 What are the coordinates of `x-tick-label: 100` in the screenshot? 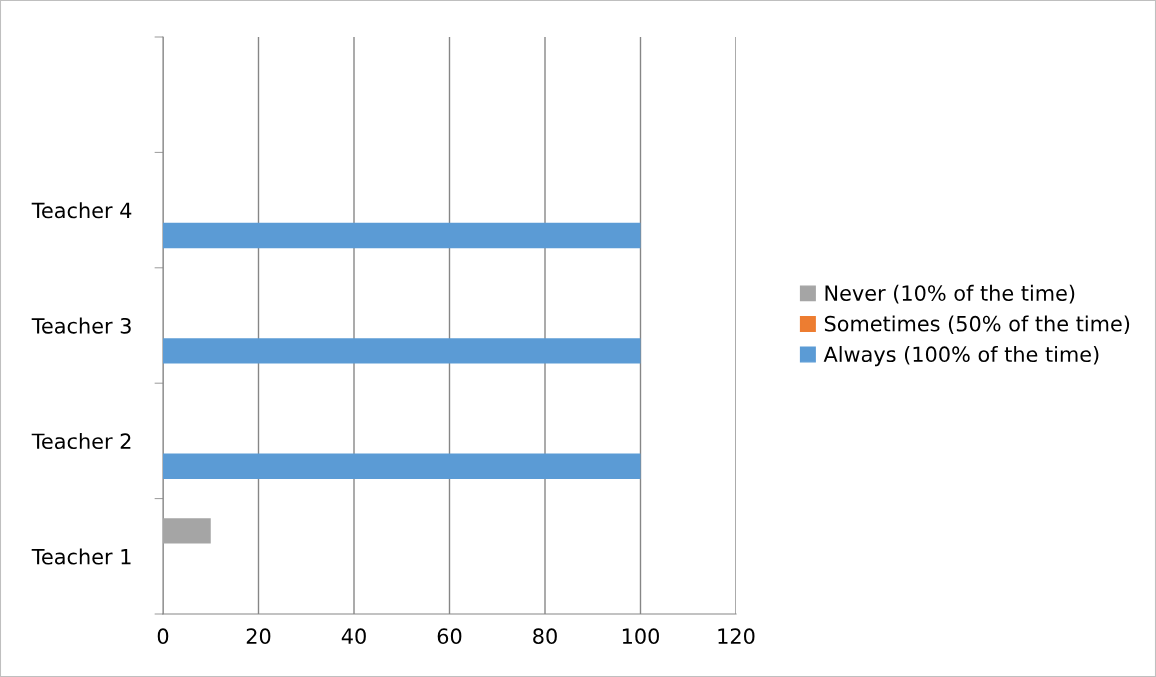 It's located at (640, 636).